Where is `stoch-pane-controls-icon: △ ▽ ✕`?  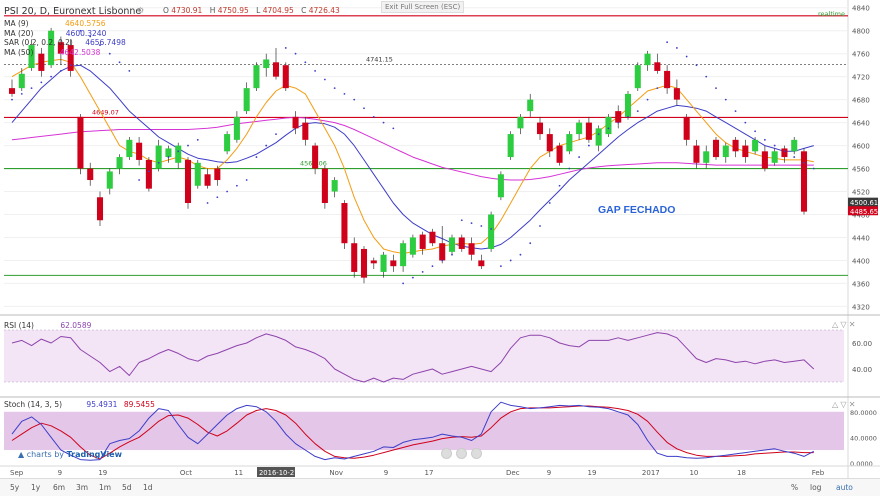 stoch-pane-controls-icon: △ ▽ ✕ is located at coordinates (844, 404).